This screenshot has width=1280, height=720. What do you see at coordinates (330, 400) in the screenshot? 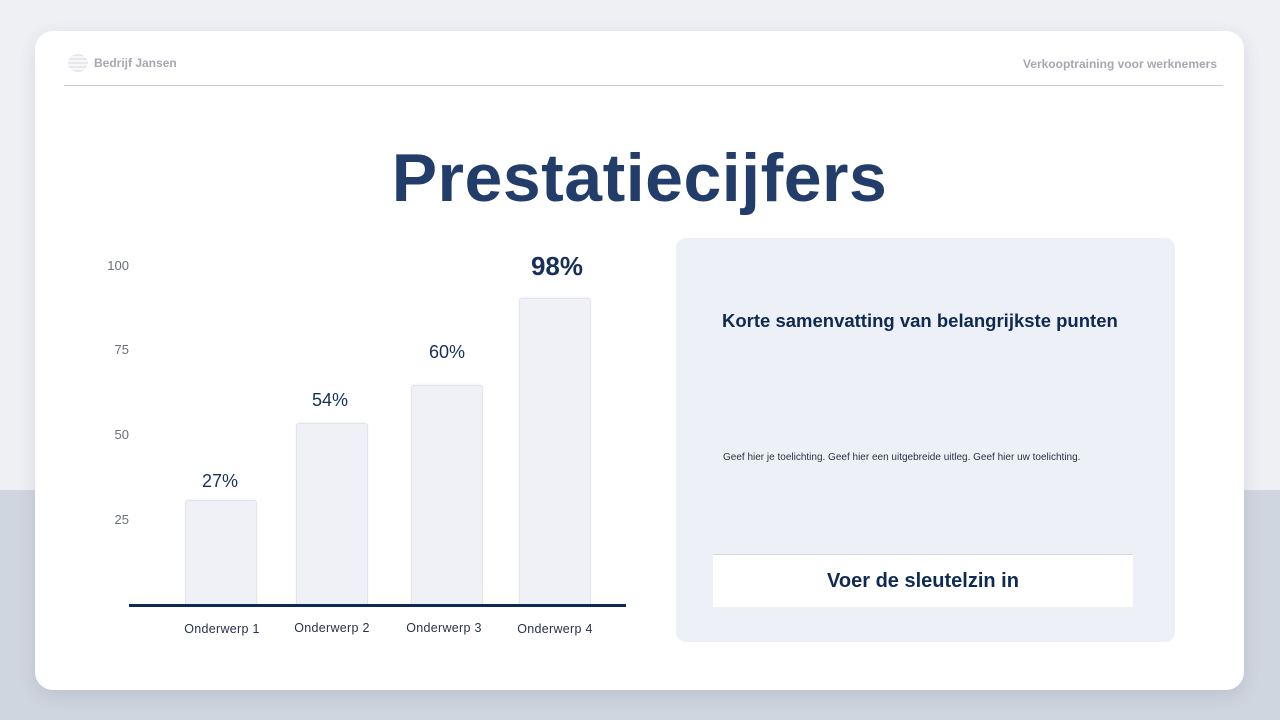
I see `bar-value-label: 54%` at bounding box center [330, 400].